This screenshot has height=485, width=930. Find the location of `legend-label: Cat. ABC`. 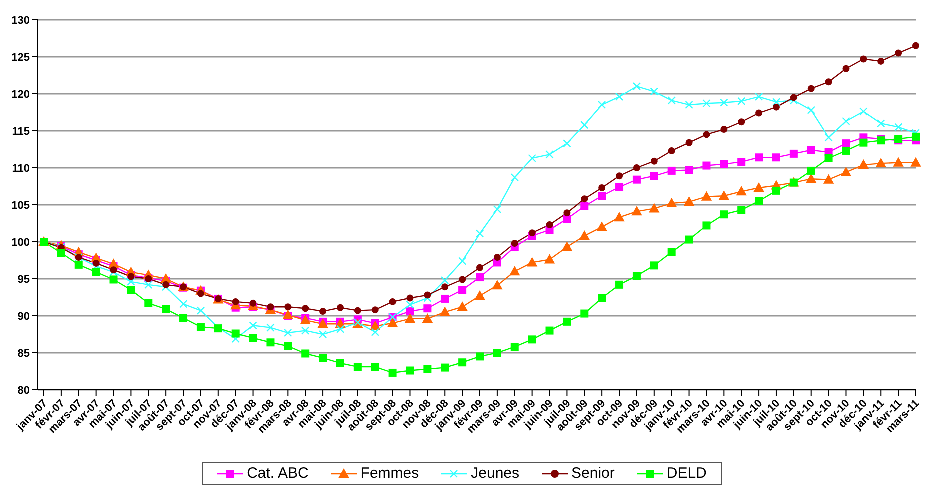

legend-label: Cat. ABC is located at coordinates (277, 473).